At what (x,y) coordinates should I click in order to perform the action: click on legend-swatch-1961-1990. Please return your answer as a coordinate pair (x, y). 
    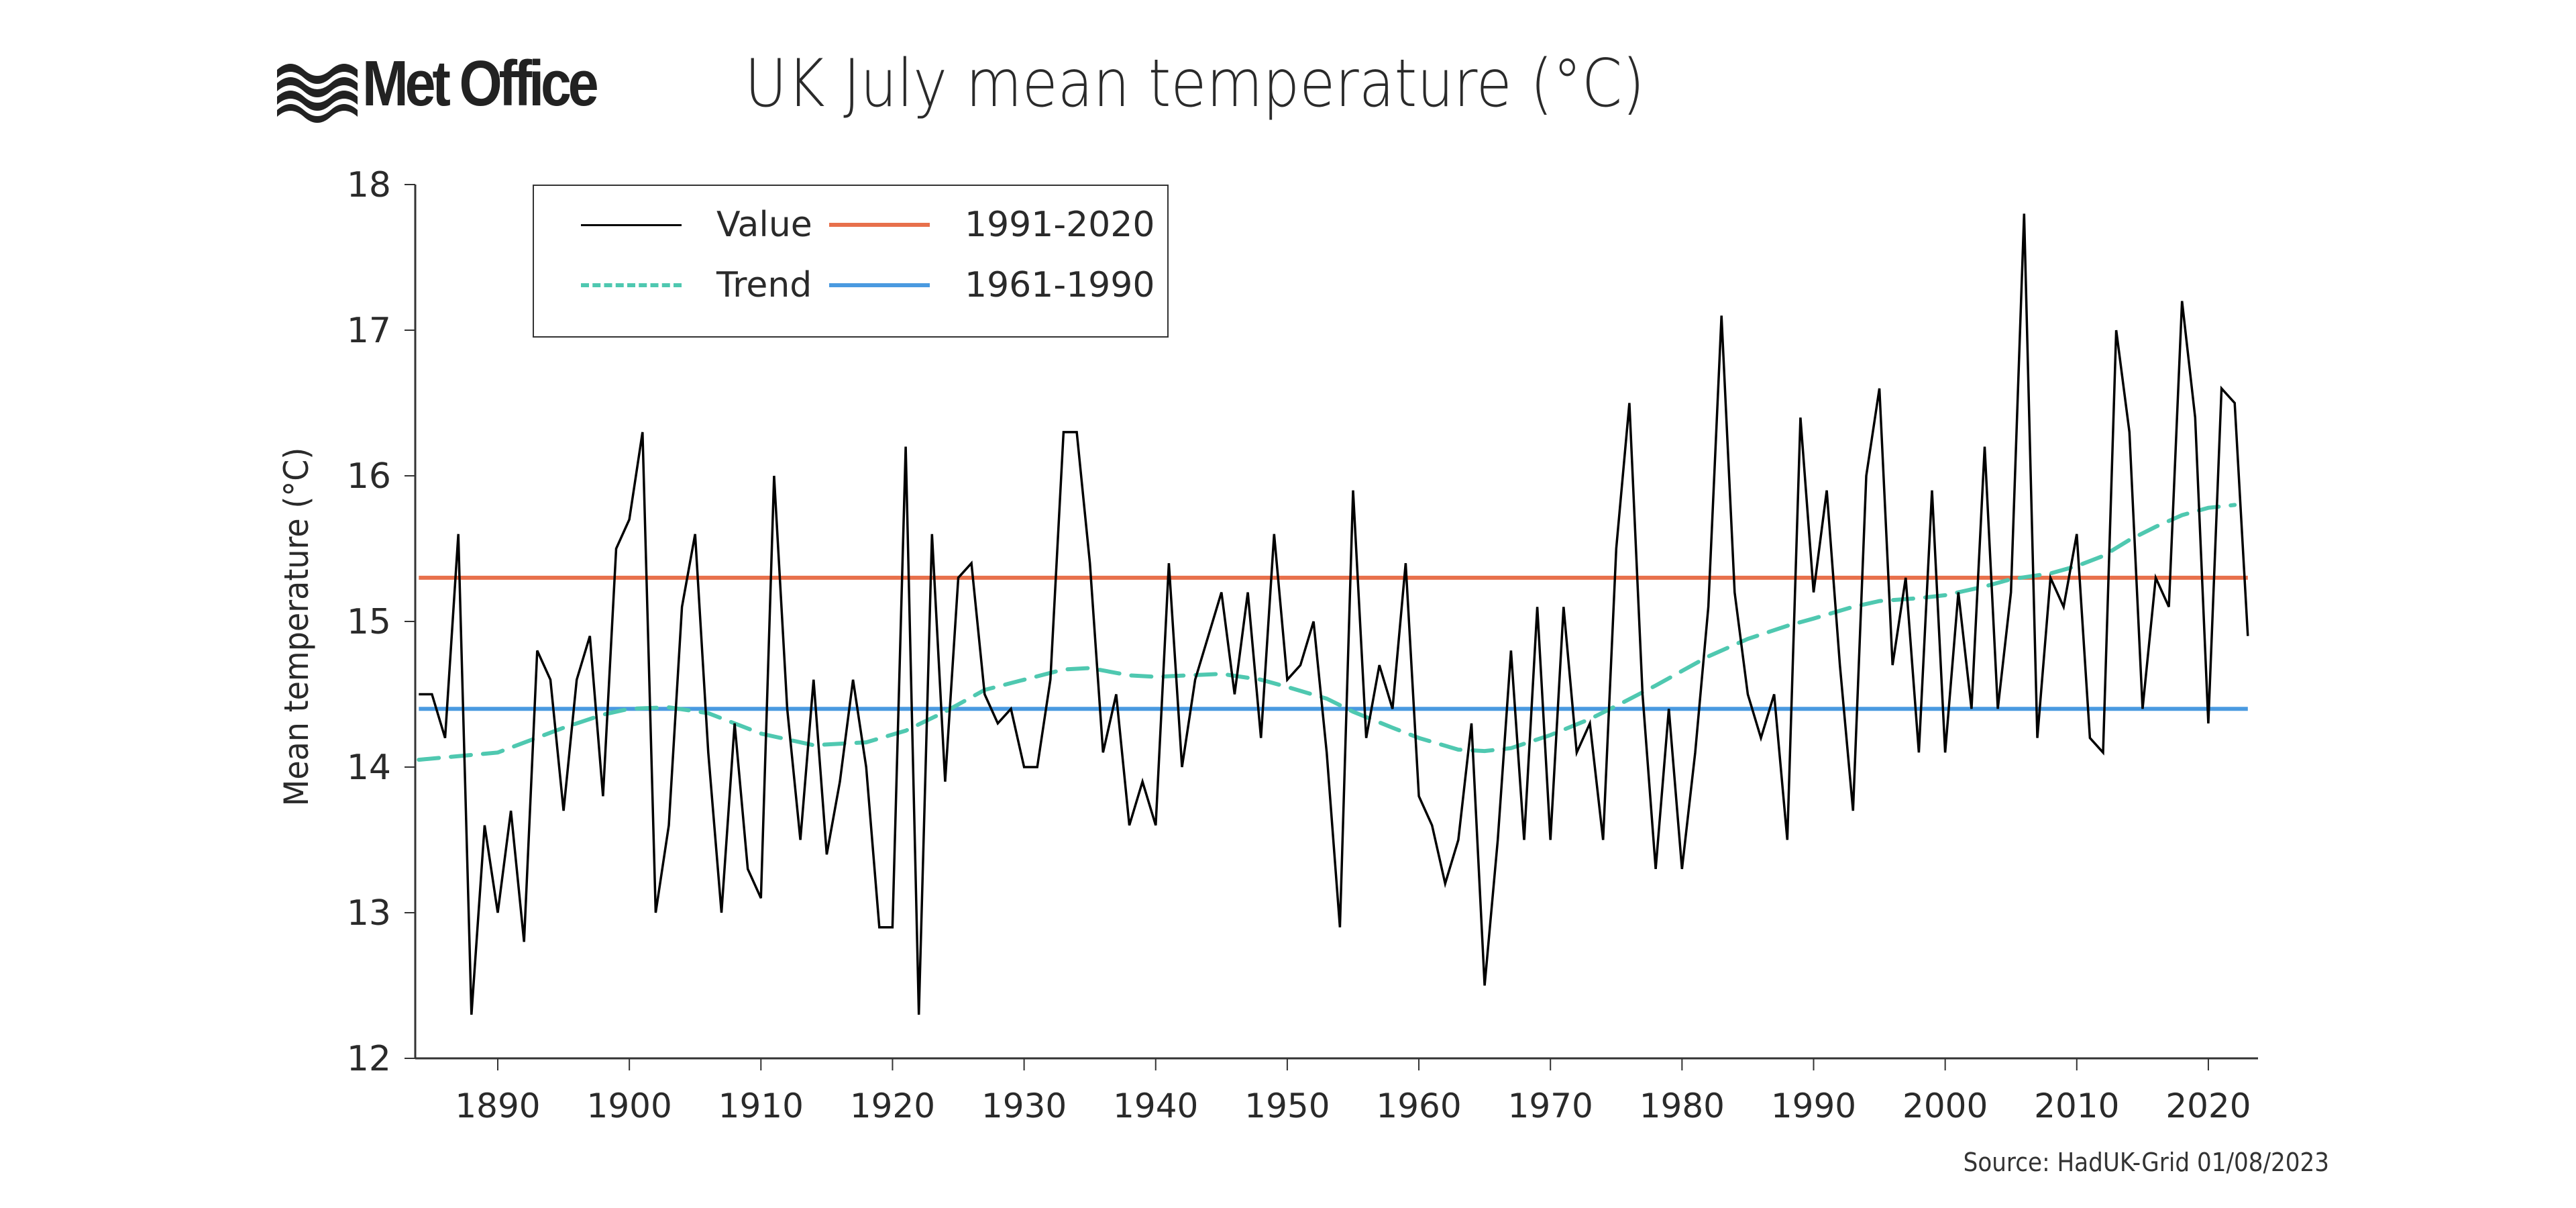
    Looking at the image, I should click on (879, 285).